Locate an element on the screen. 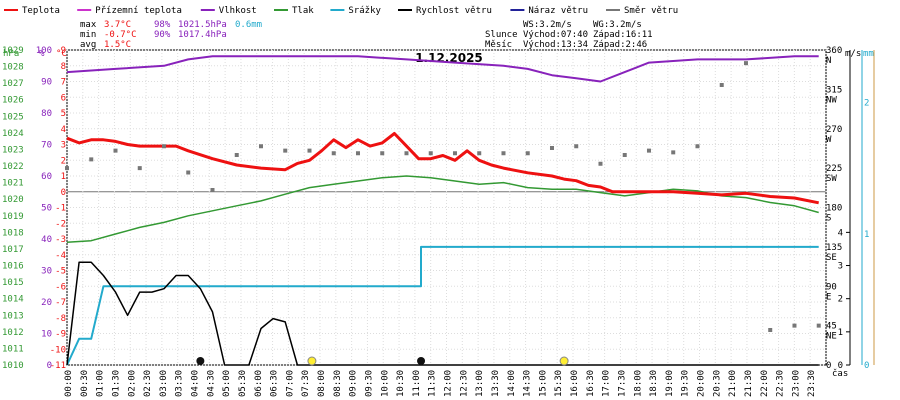 The image size is (900, 400). wind-speed-summary: WS:3.2m/s is located at coordinates (547, 25).